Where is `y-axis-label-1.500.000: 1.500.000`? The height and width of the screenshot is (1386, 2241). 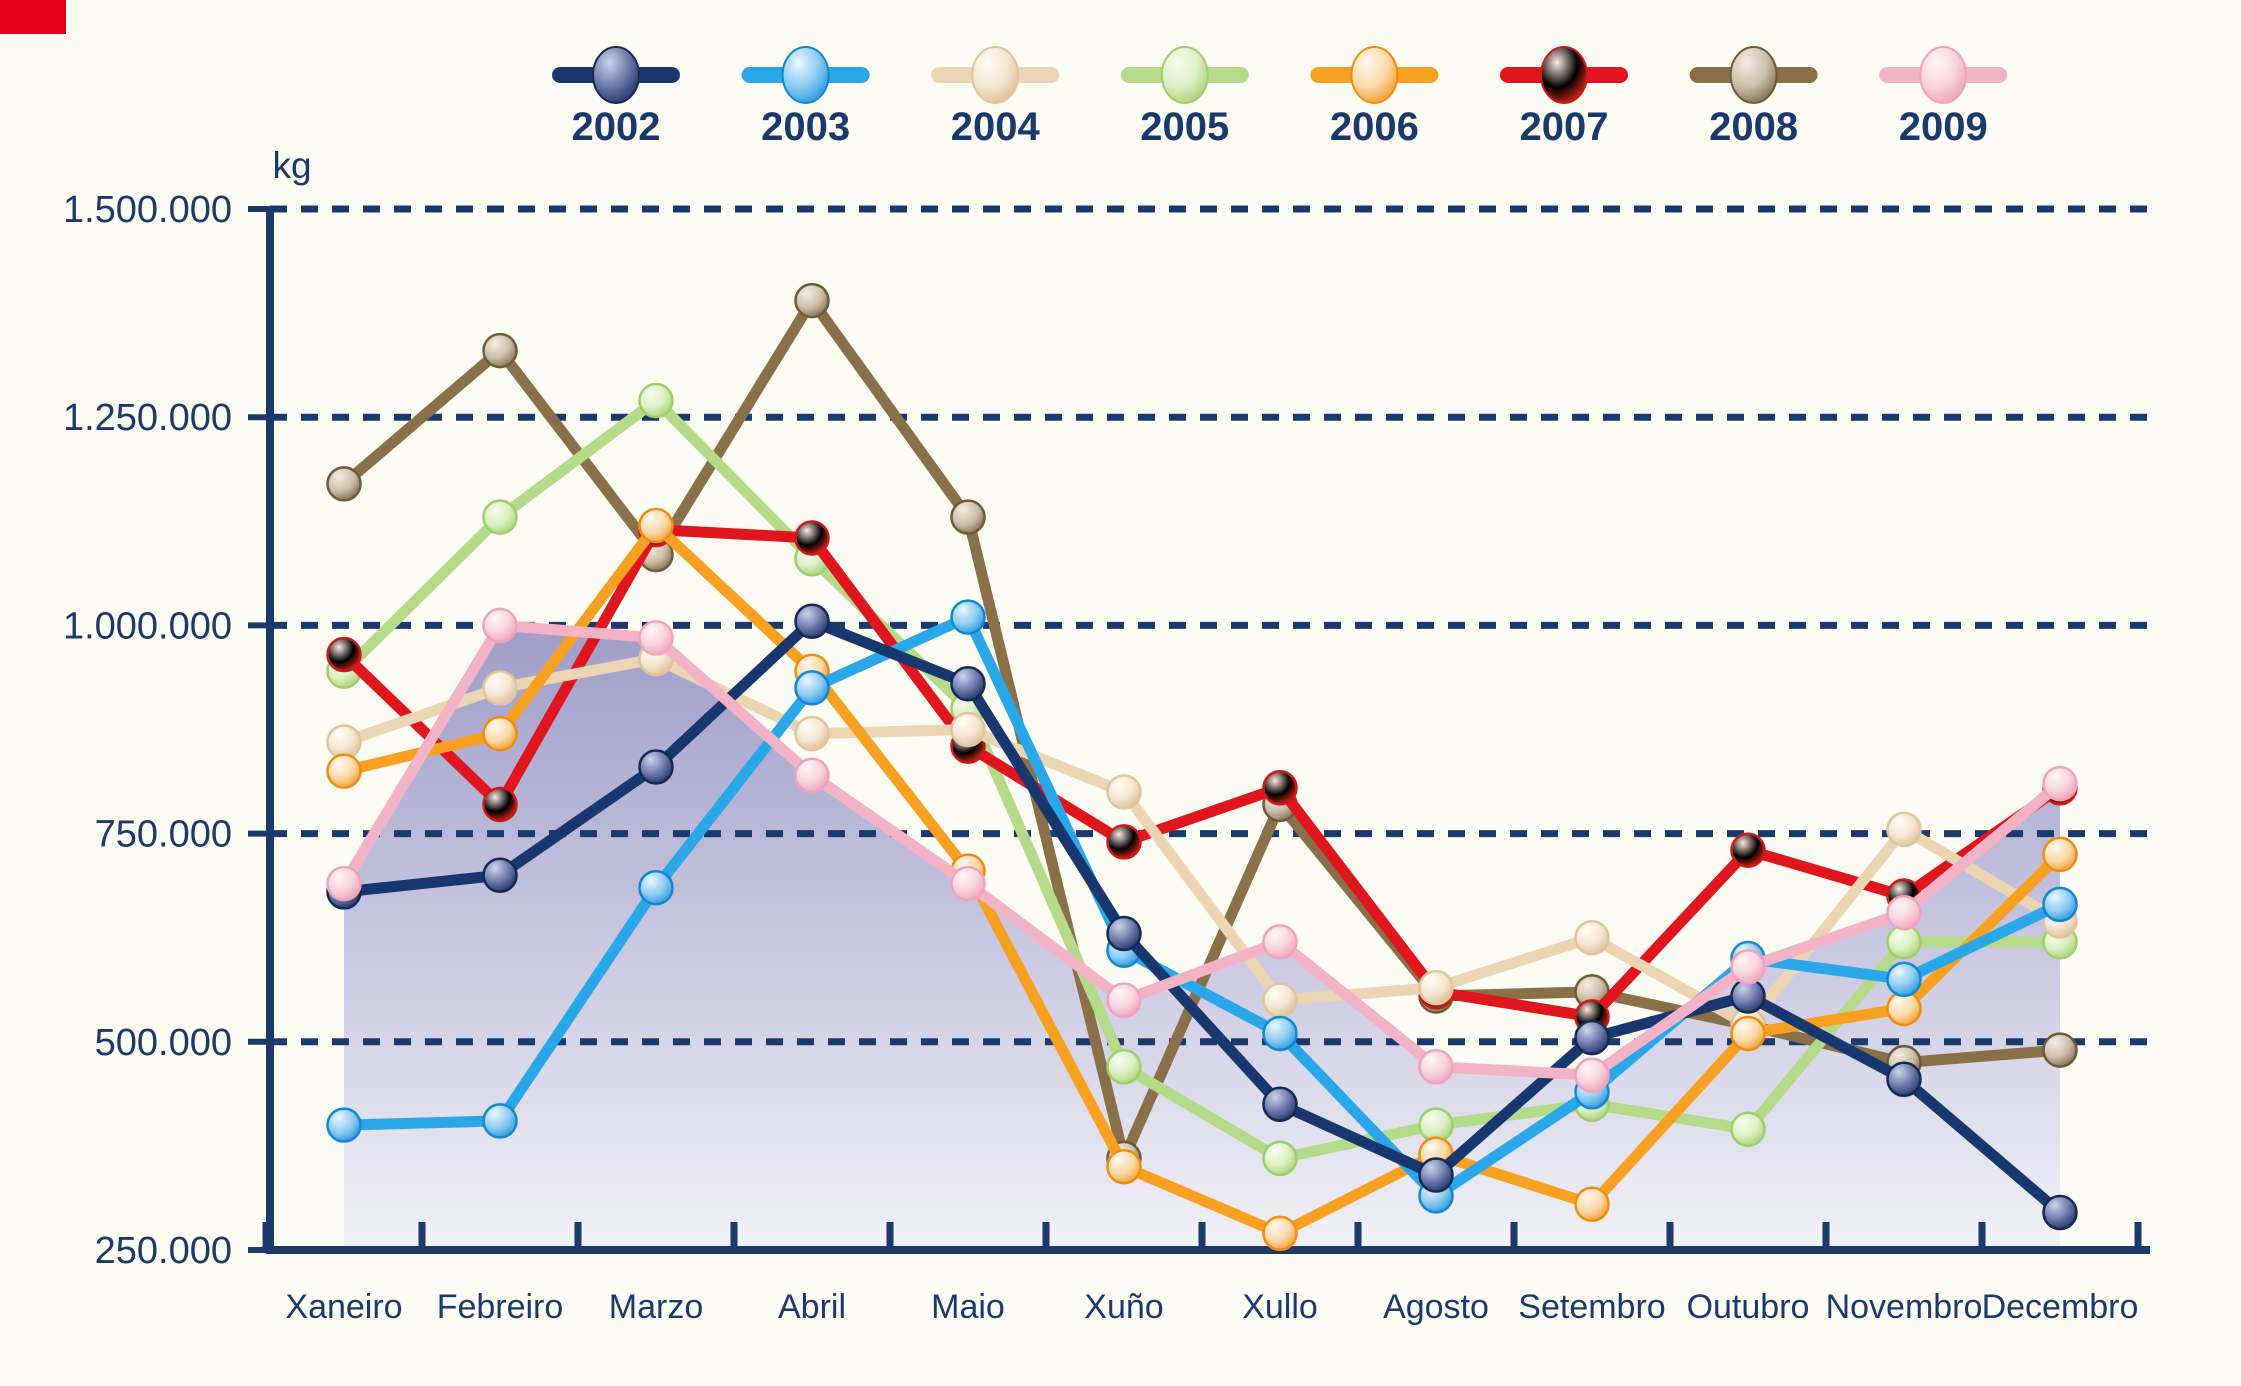 y-axis-label-1.500.000: 1.500.000 is located at coordinates (147, 210).